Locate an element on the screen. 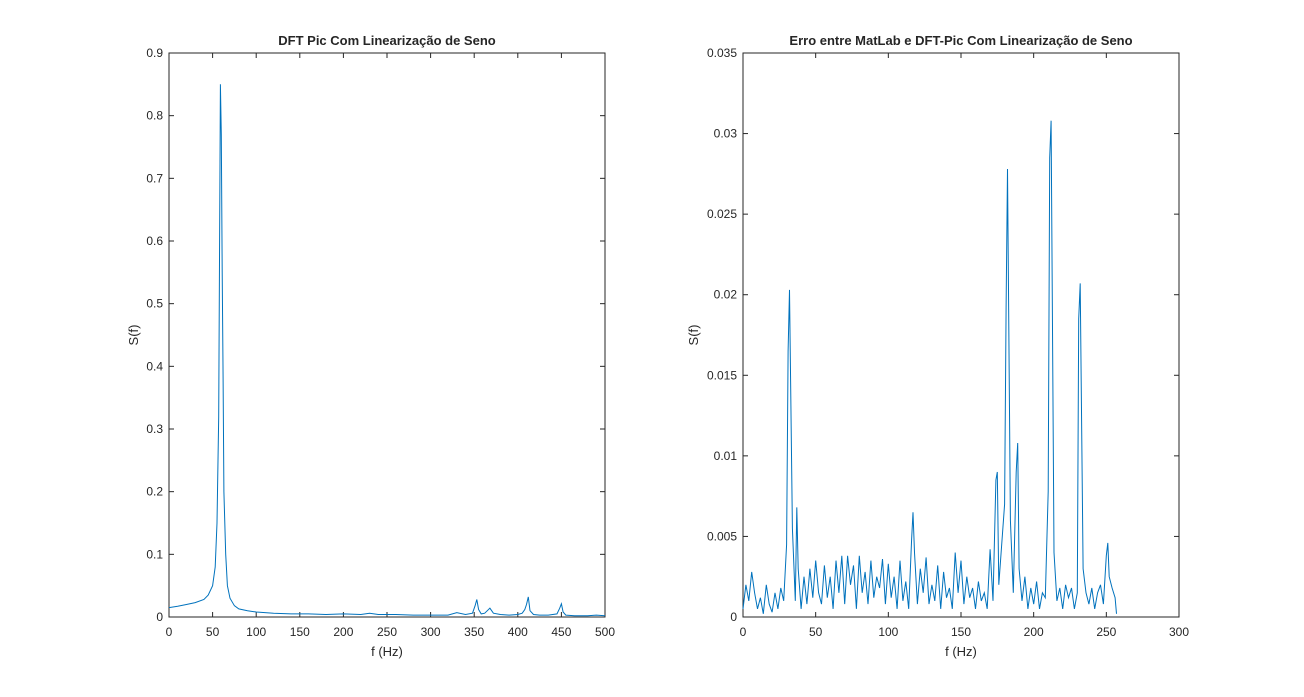 This screenshot has height=697, width=1304. y-tick-label: 0.005 is located at coordinates (722, 536).